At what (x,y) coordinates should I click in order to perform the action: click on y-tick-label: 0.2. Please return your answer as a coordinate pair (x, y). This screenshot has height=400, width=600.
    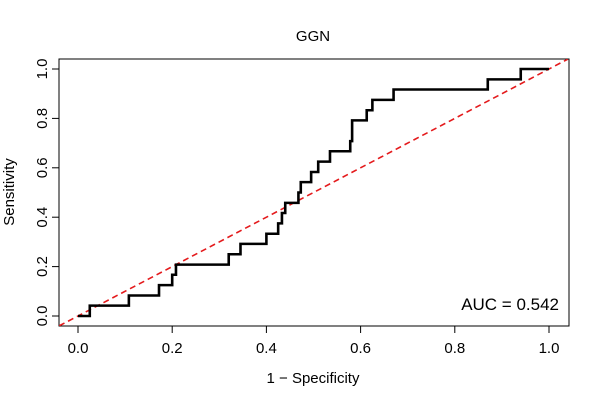
    Looking at the image, I should click on (42, 266).